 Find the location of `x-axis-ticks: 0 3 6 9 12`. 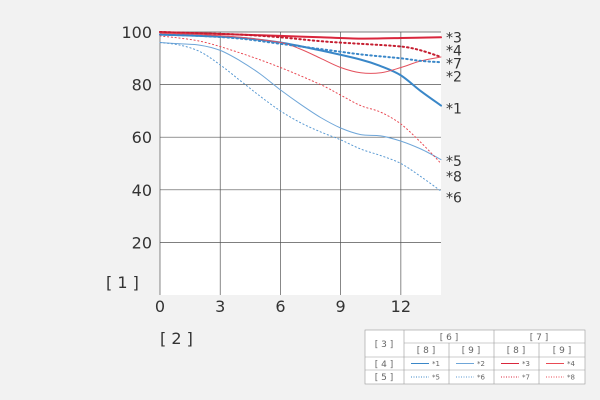

x-axis-ticks: 0 3 6 9 12 is located at coordinates (283, 306).